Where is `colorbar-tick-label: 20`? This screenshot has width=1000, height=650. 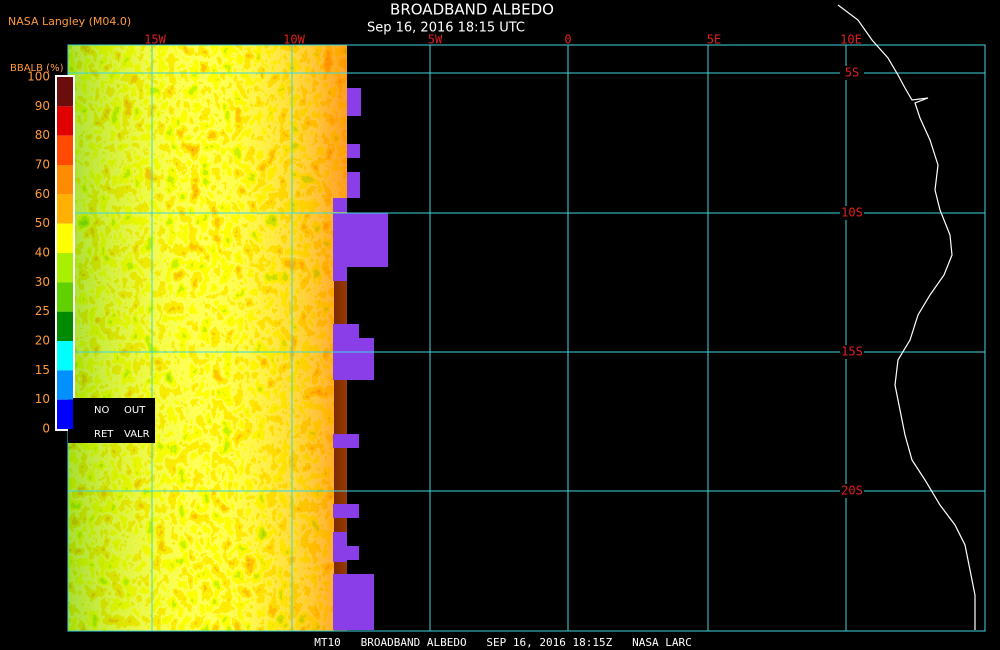 colorbar-tick-label: 20 is located at coordinates (42, 341).